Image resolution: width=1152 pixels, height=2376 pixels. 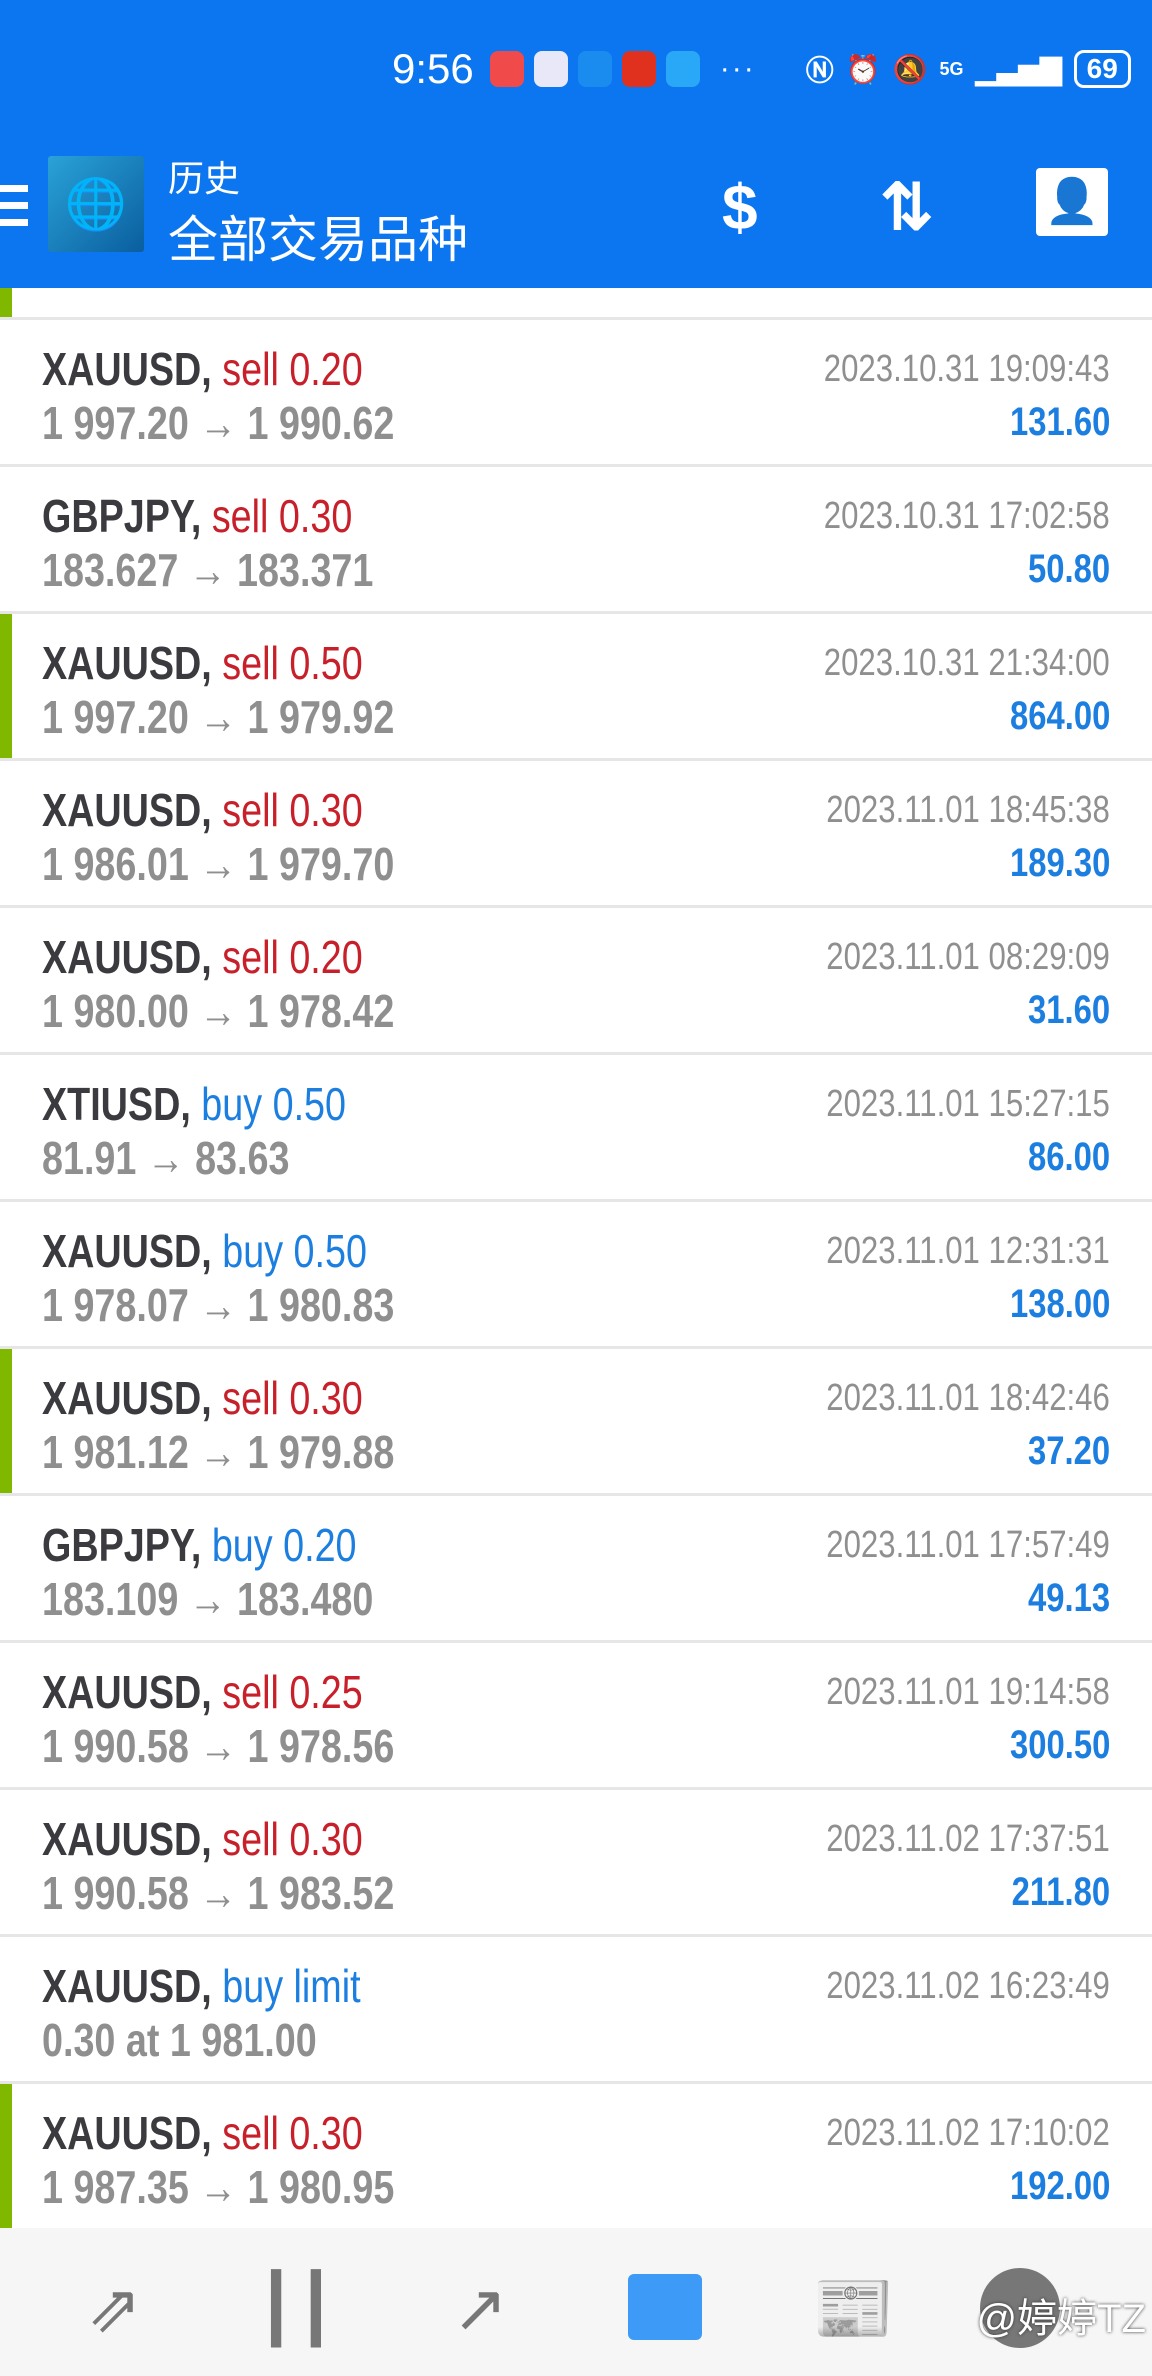 What do you see at coordinates (96, 204) in the screenshot?
I see `mt4-logo: 🌐` at bounding box center [96, 204].